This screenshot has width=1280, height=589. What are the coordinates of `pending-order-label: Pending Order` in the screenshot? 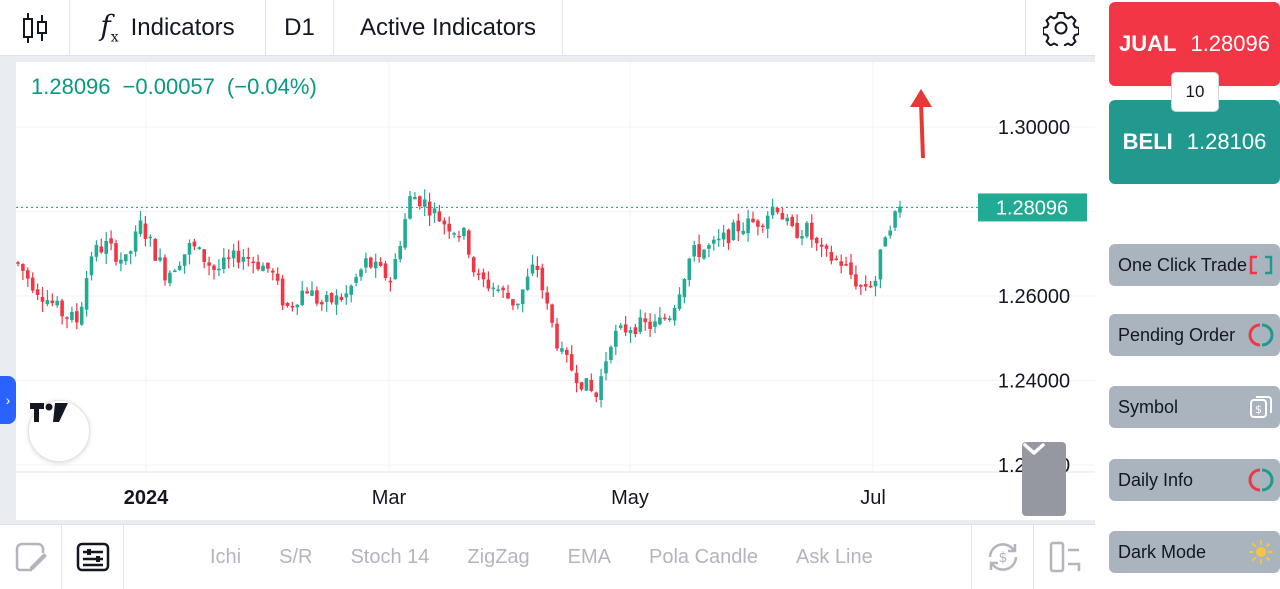 It's located at (1177, 334).